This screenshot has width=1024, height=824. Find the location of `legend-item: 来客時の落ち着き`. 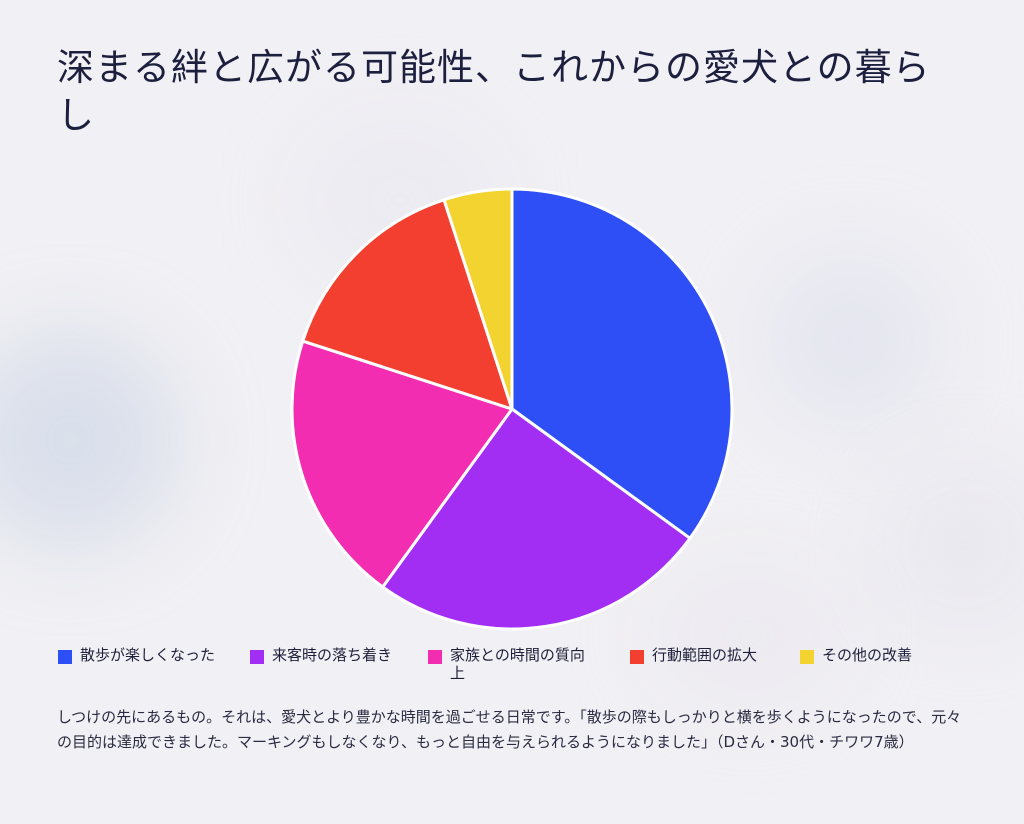

legend-item: 来客時の落ち着き is located at coordinates (321, 655).